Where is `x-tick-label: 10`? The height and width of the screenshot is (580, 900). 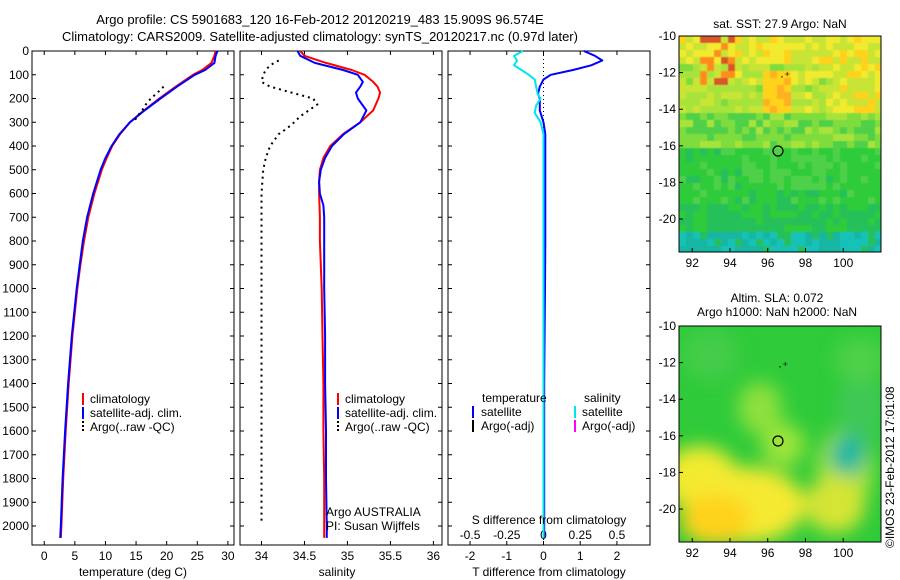 x-tick-label: 10 is located at coordinates (106, 556).